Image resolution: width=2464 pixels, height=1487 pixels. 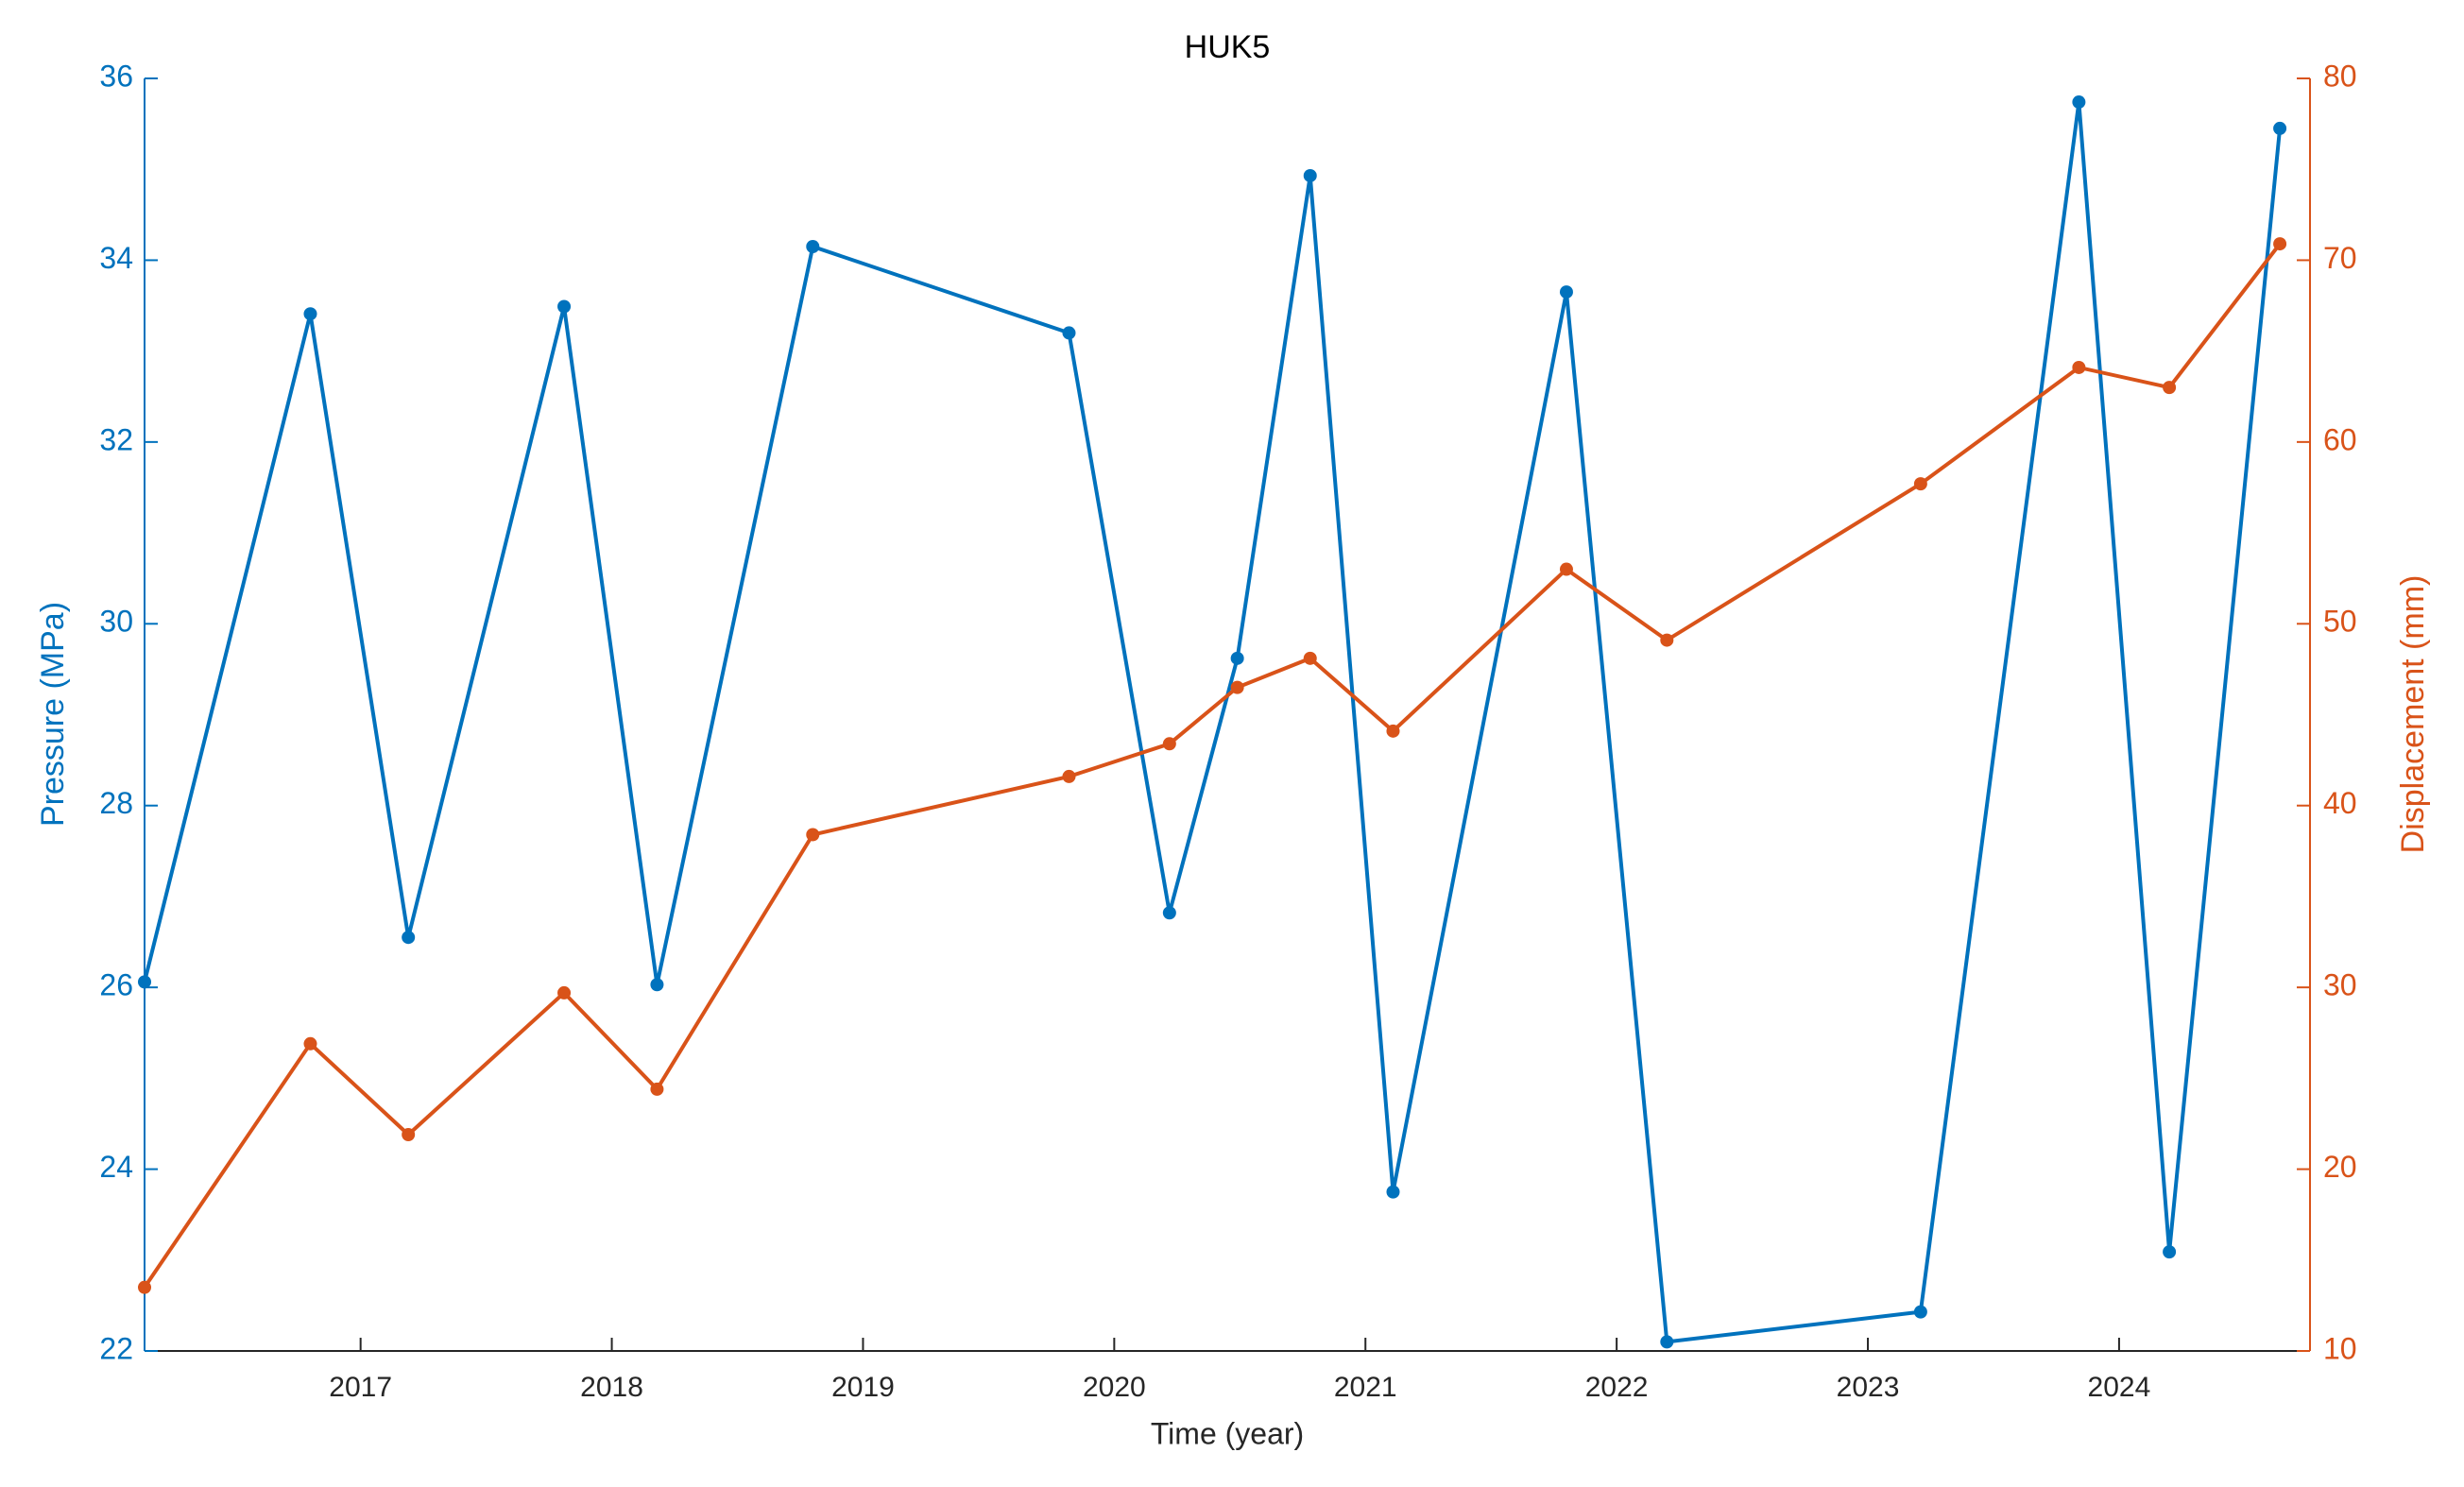 What do you see at coordinates (2120, 1387) in the screenshot?
I see `x-tick-label: 2024` at bounding box center [2120, 1387].